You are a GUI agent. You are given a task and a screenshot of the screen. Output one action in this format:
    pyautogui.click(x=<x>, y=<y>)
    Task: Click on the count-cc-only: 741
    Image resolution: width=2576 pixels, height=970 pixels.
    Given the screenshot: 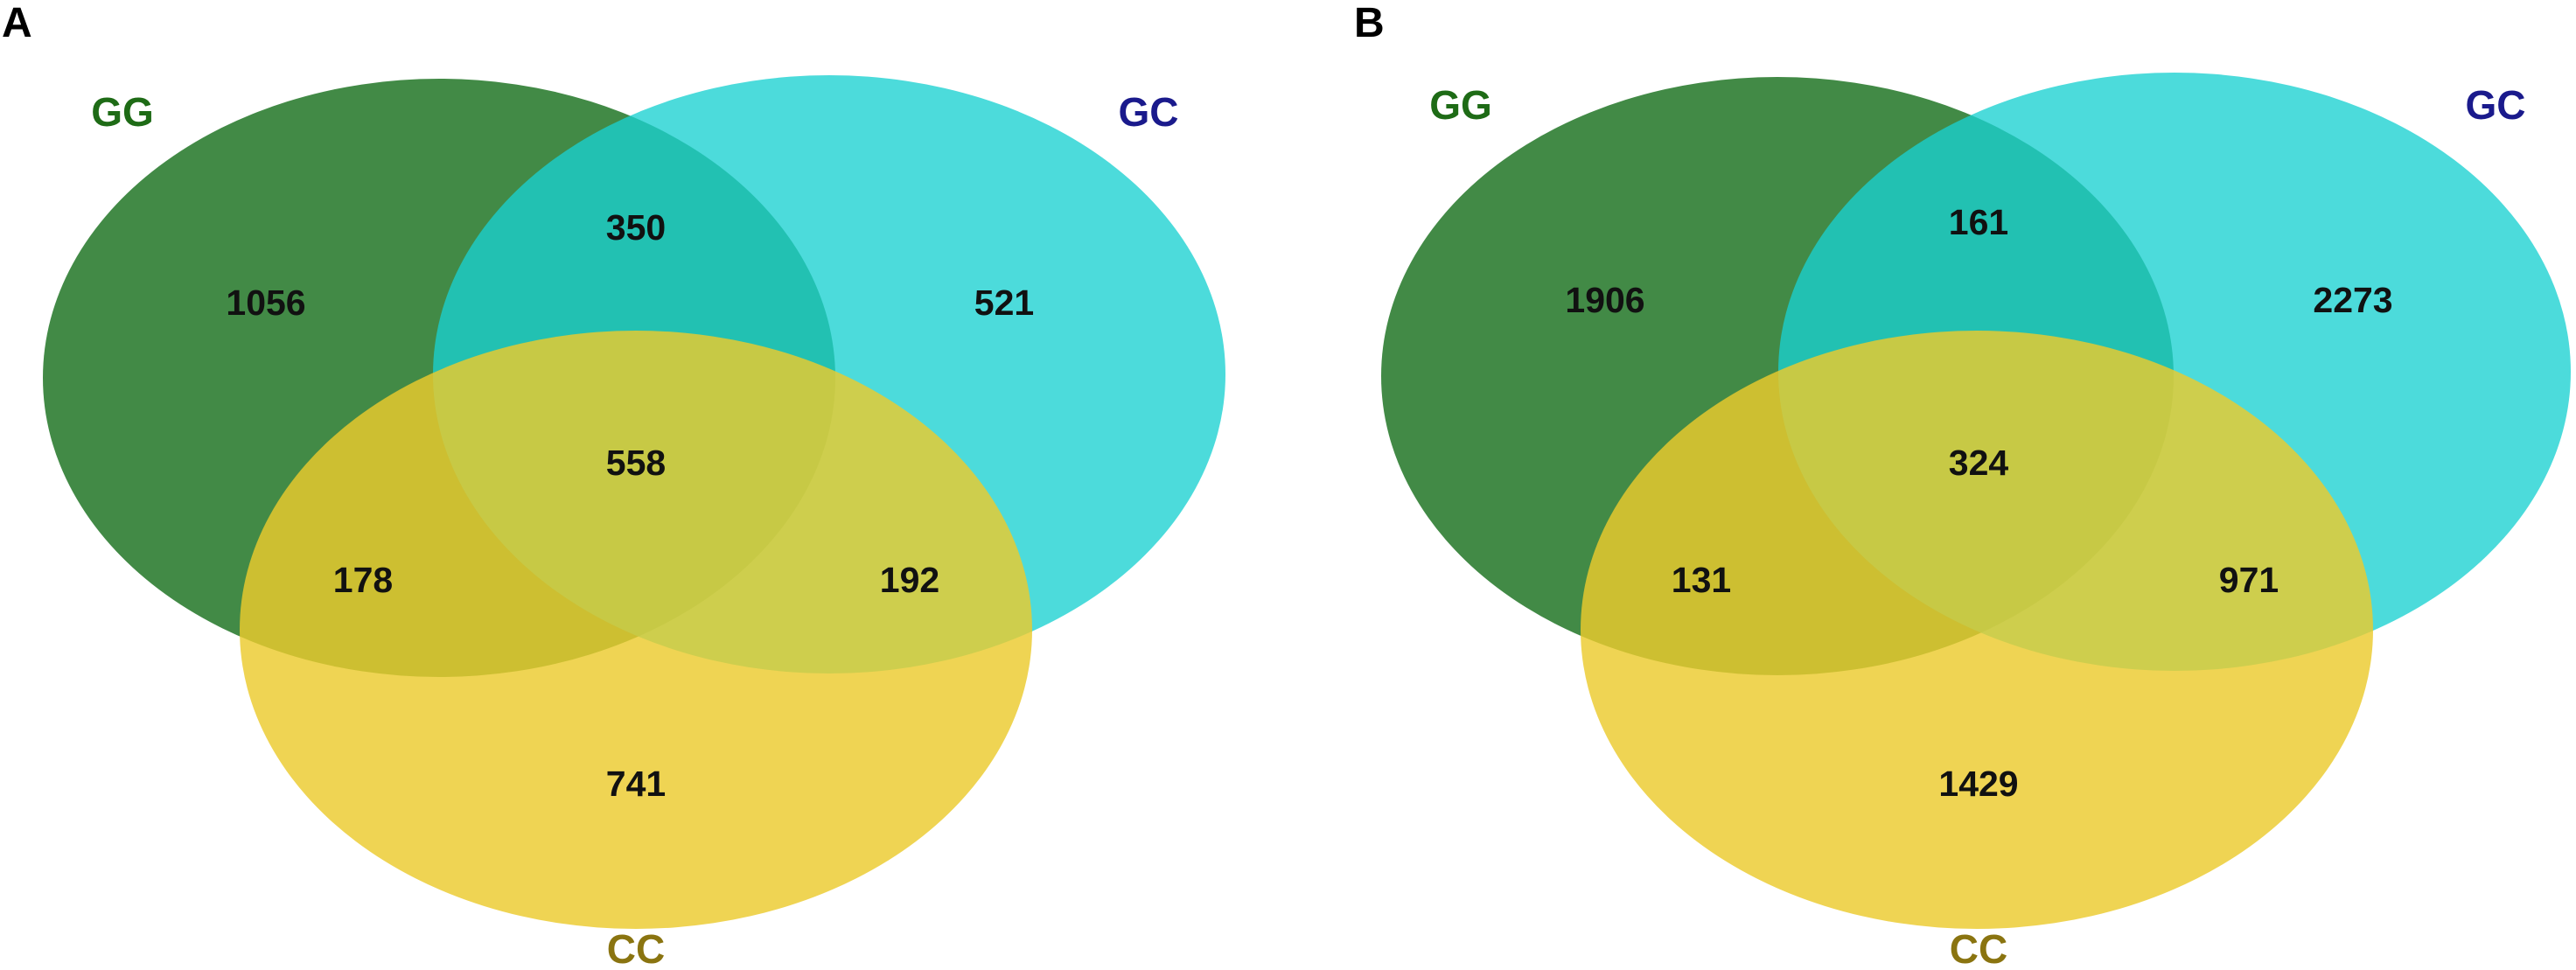 What is the action you would take?
    pyautogui.click(x=636, y=784)
    